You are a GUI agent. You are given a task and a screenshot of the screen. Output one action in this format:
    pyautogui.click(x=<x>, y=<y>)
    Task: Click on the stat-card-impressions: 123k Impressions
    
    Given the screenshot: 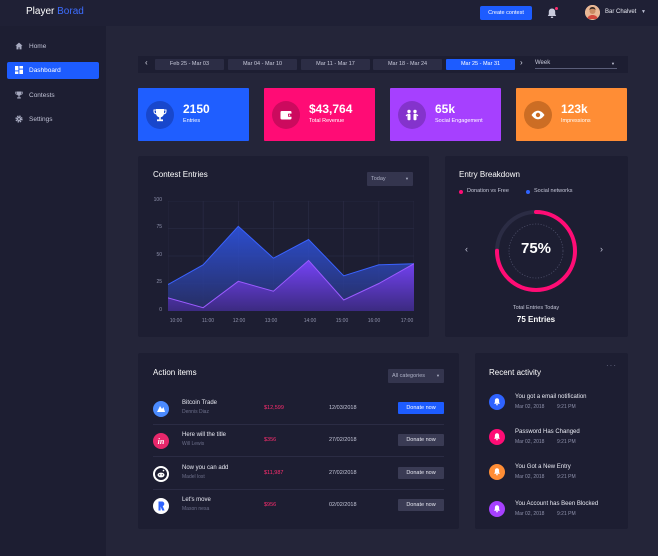 What is the action you would take?
    pyautogui.click(x=571, y=114)
    